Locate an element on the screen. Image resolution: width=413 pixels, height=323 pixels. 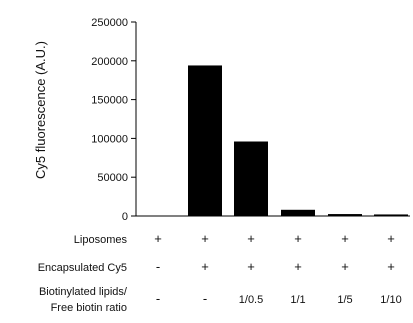
condition-value: 1/10 is located at coordinates (390, 300).